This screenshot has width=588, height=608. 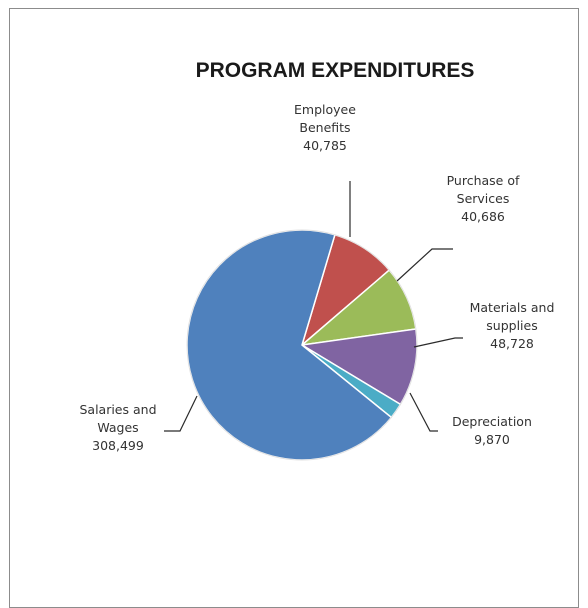 I want to click on data-label: Salaries and Wages 308,499, so click(x=117, y=427).